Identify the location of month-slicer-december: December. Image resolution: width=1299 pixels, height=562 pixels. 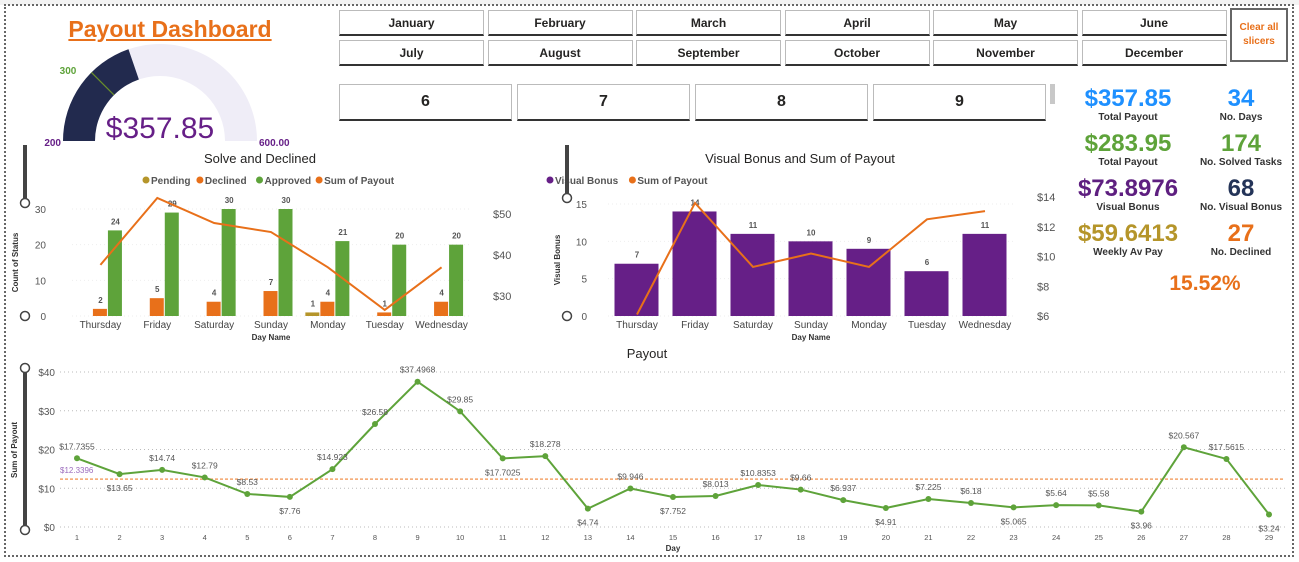
(1154, 53).